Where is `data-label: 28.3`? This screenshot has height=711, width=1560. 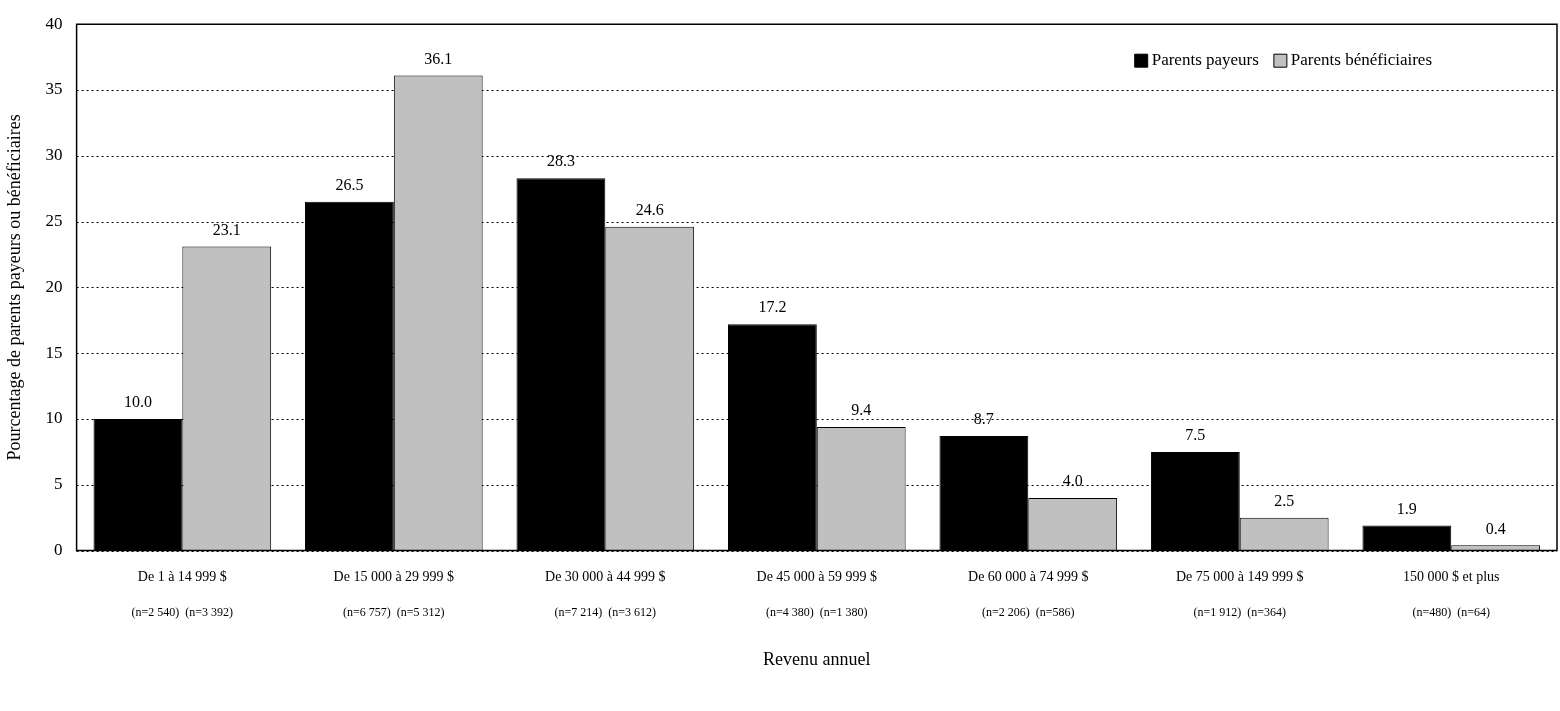 data-label: 28.3 is located at coordinates (560, 161).